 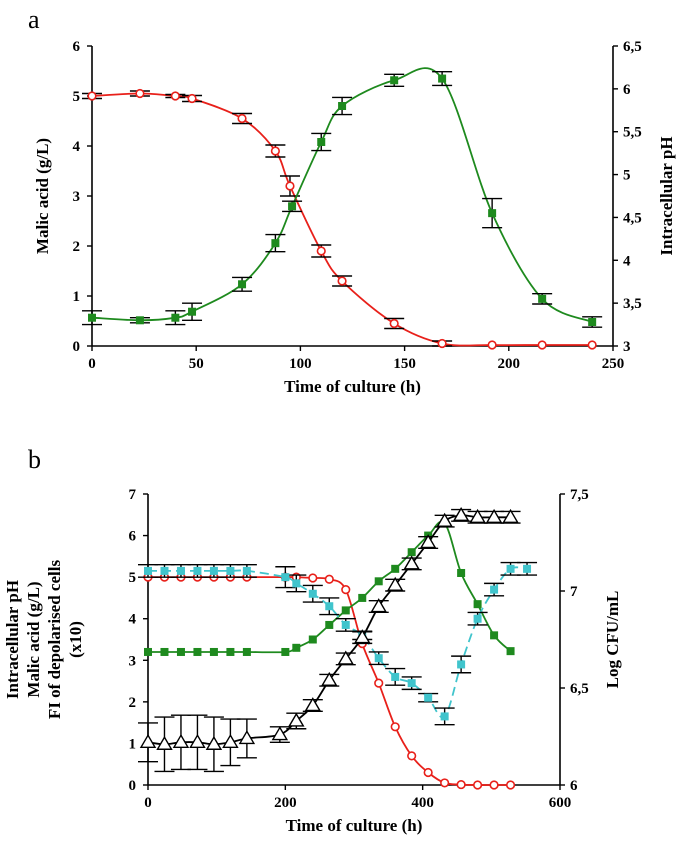 What do you see at coordinates (612, 640) in the screenshot?
I see `y2-axis-title: Log CFU/mL` at bounding box center [612, 640].